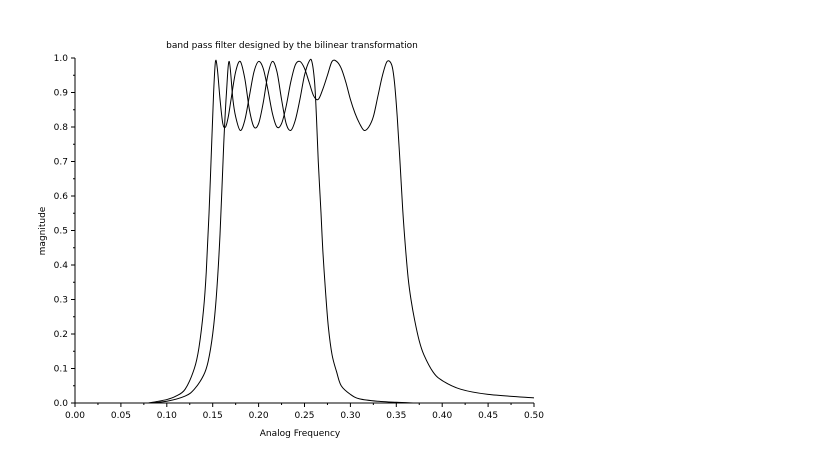  Describe the element at coordinates (350, 416) in the screenshot. I see `x-tick-label: 0.30` at that location.